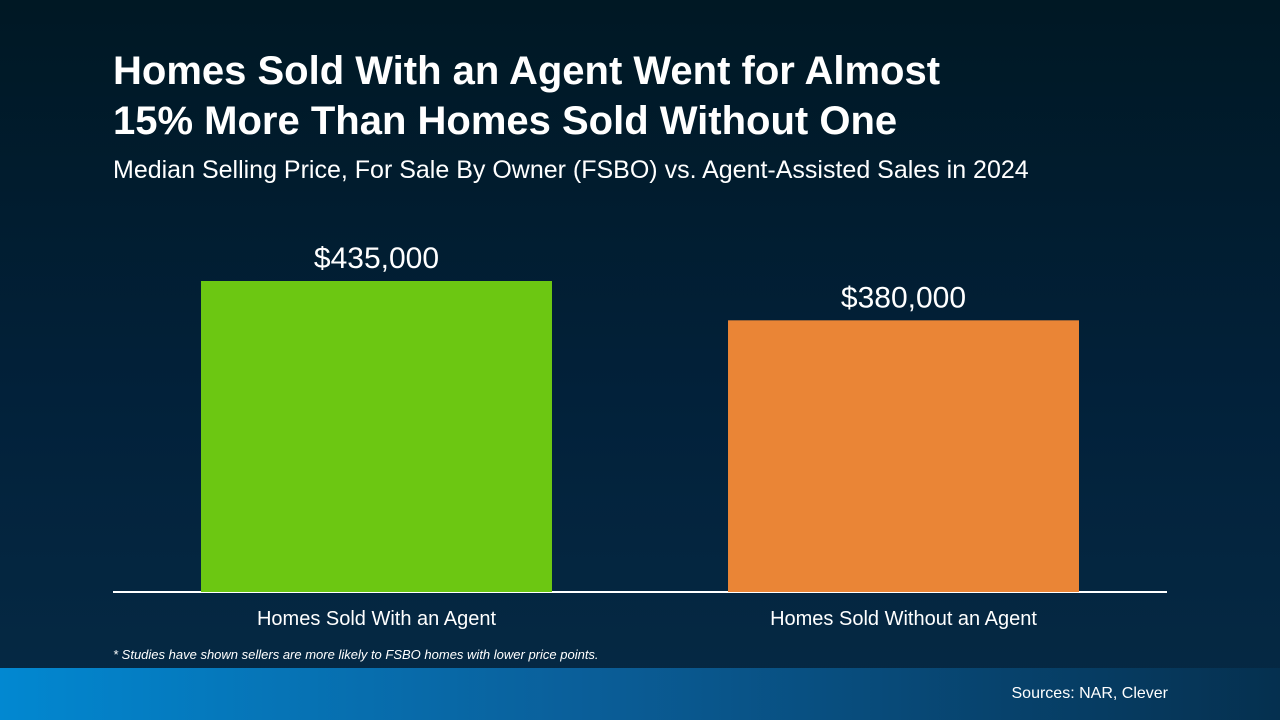 The height and width of the screenshot is (720, 1280). What do you see at coordinates (903, 297) in the screenshot?
I see `value-label: $380,000` at bounding box center [903, 297].